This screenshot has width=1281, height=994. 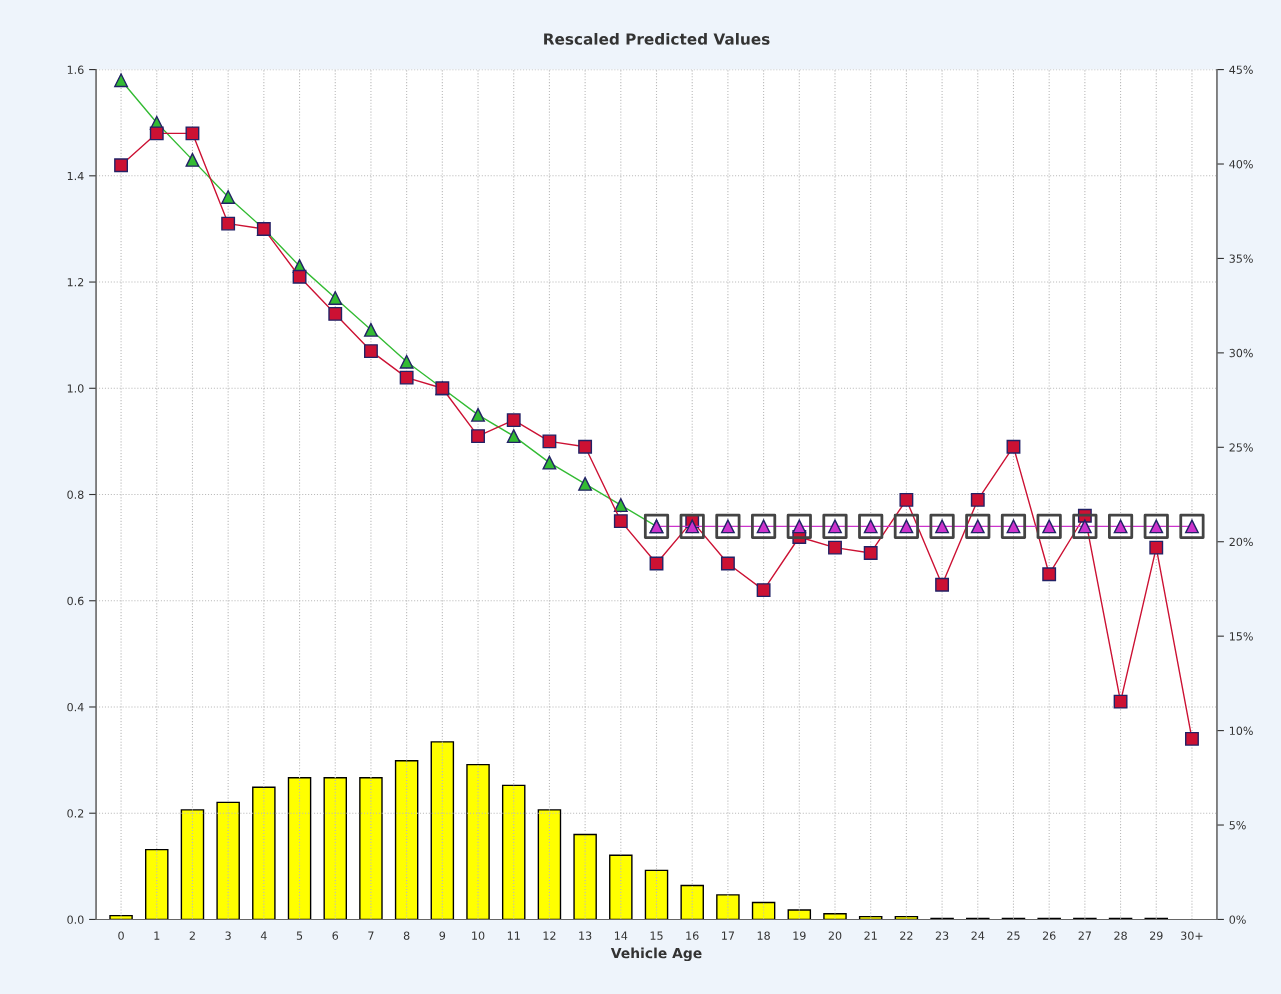 What do you see at coordinates (906, 935) in the screenshot?
I see `x-tick-label: 22` at bounding box center [906, 935].